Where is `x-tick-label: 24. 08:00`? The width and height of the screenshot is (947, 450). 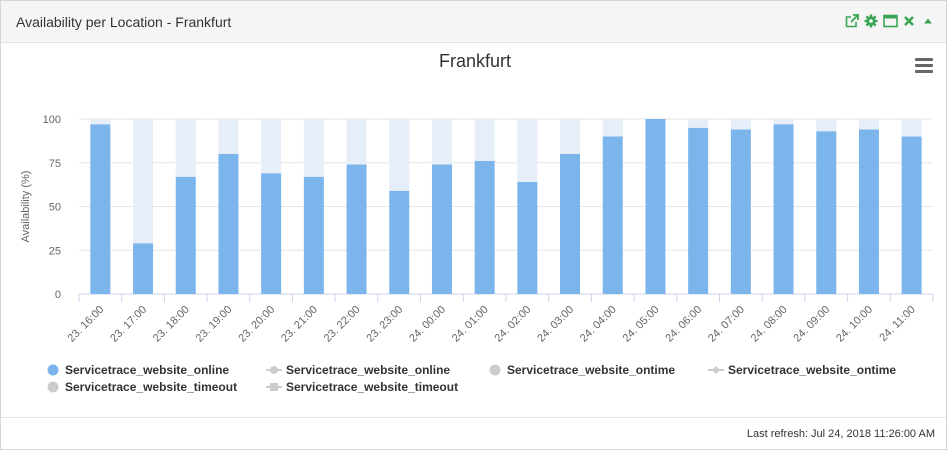 x-tick-label: 24. 08:00 is located at coordinates (769, 324).